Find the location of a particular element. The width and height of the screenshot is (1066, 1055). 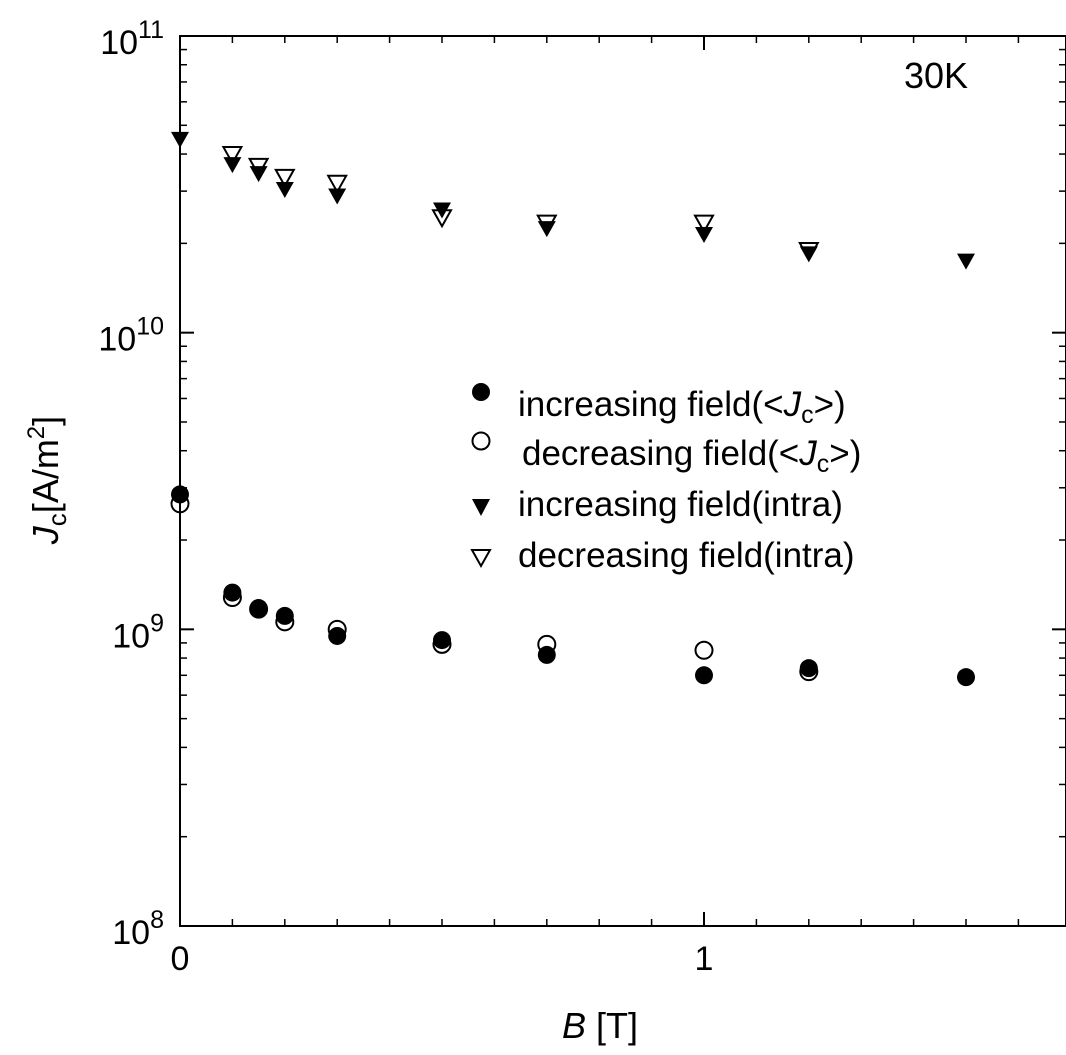

y-axis-title: Jc[A/m2] is located at coordinates (47, 480).